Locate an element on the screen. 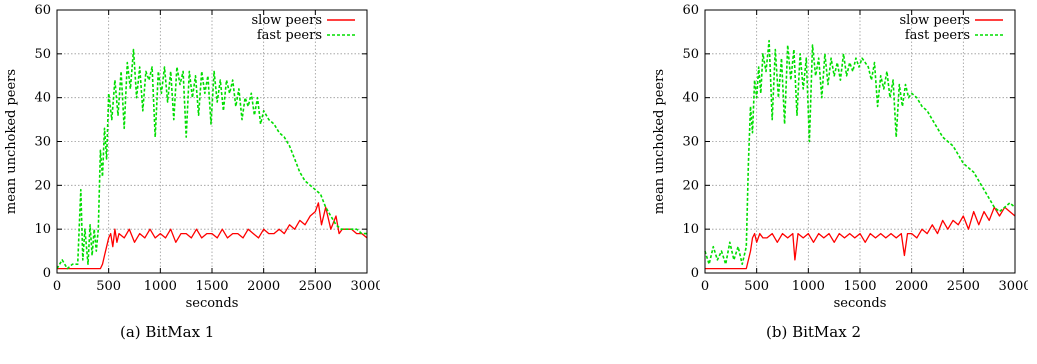  caption-b: (b) BitMax 2 is located at coordinates (813, 332).